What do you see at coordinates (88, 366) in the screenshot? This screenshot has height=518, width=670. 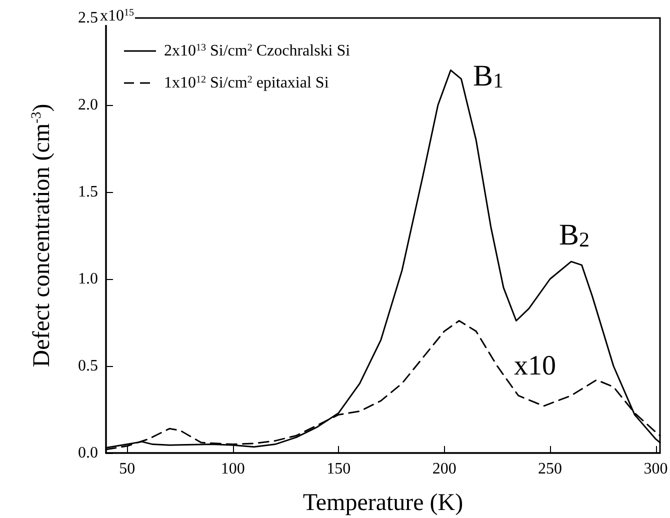 I see `y-tick-label: 0.5` at bounding box center [88, 366].